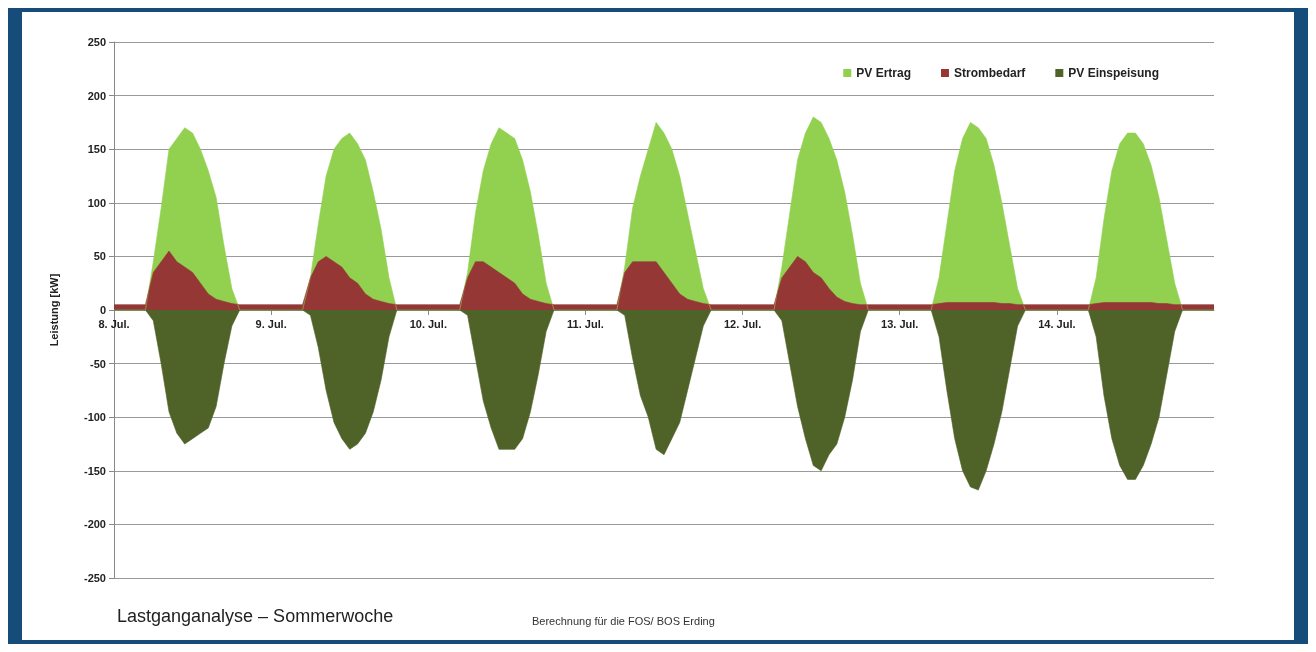 The height and width of the screenshot is (652, 1316). I want to click on y-axis-title: Leistung [kW], so click(53, 310).